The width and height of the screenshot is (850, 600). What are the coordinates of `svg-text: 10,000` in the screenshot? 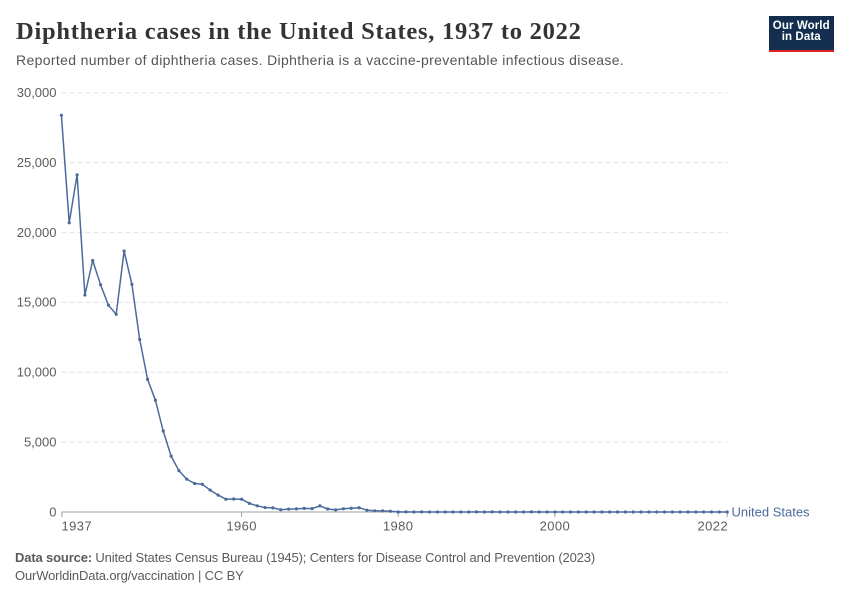 It's located at (37, 372).